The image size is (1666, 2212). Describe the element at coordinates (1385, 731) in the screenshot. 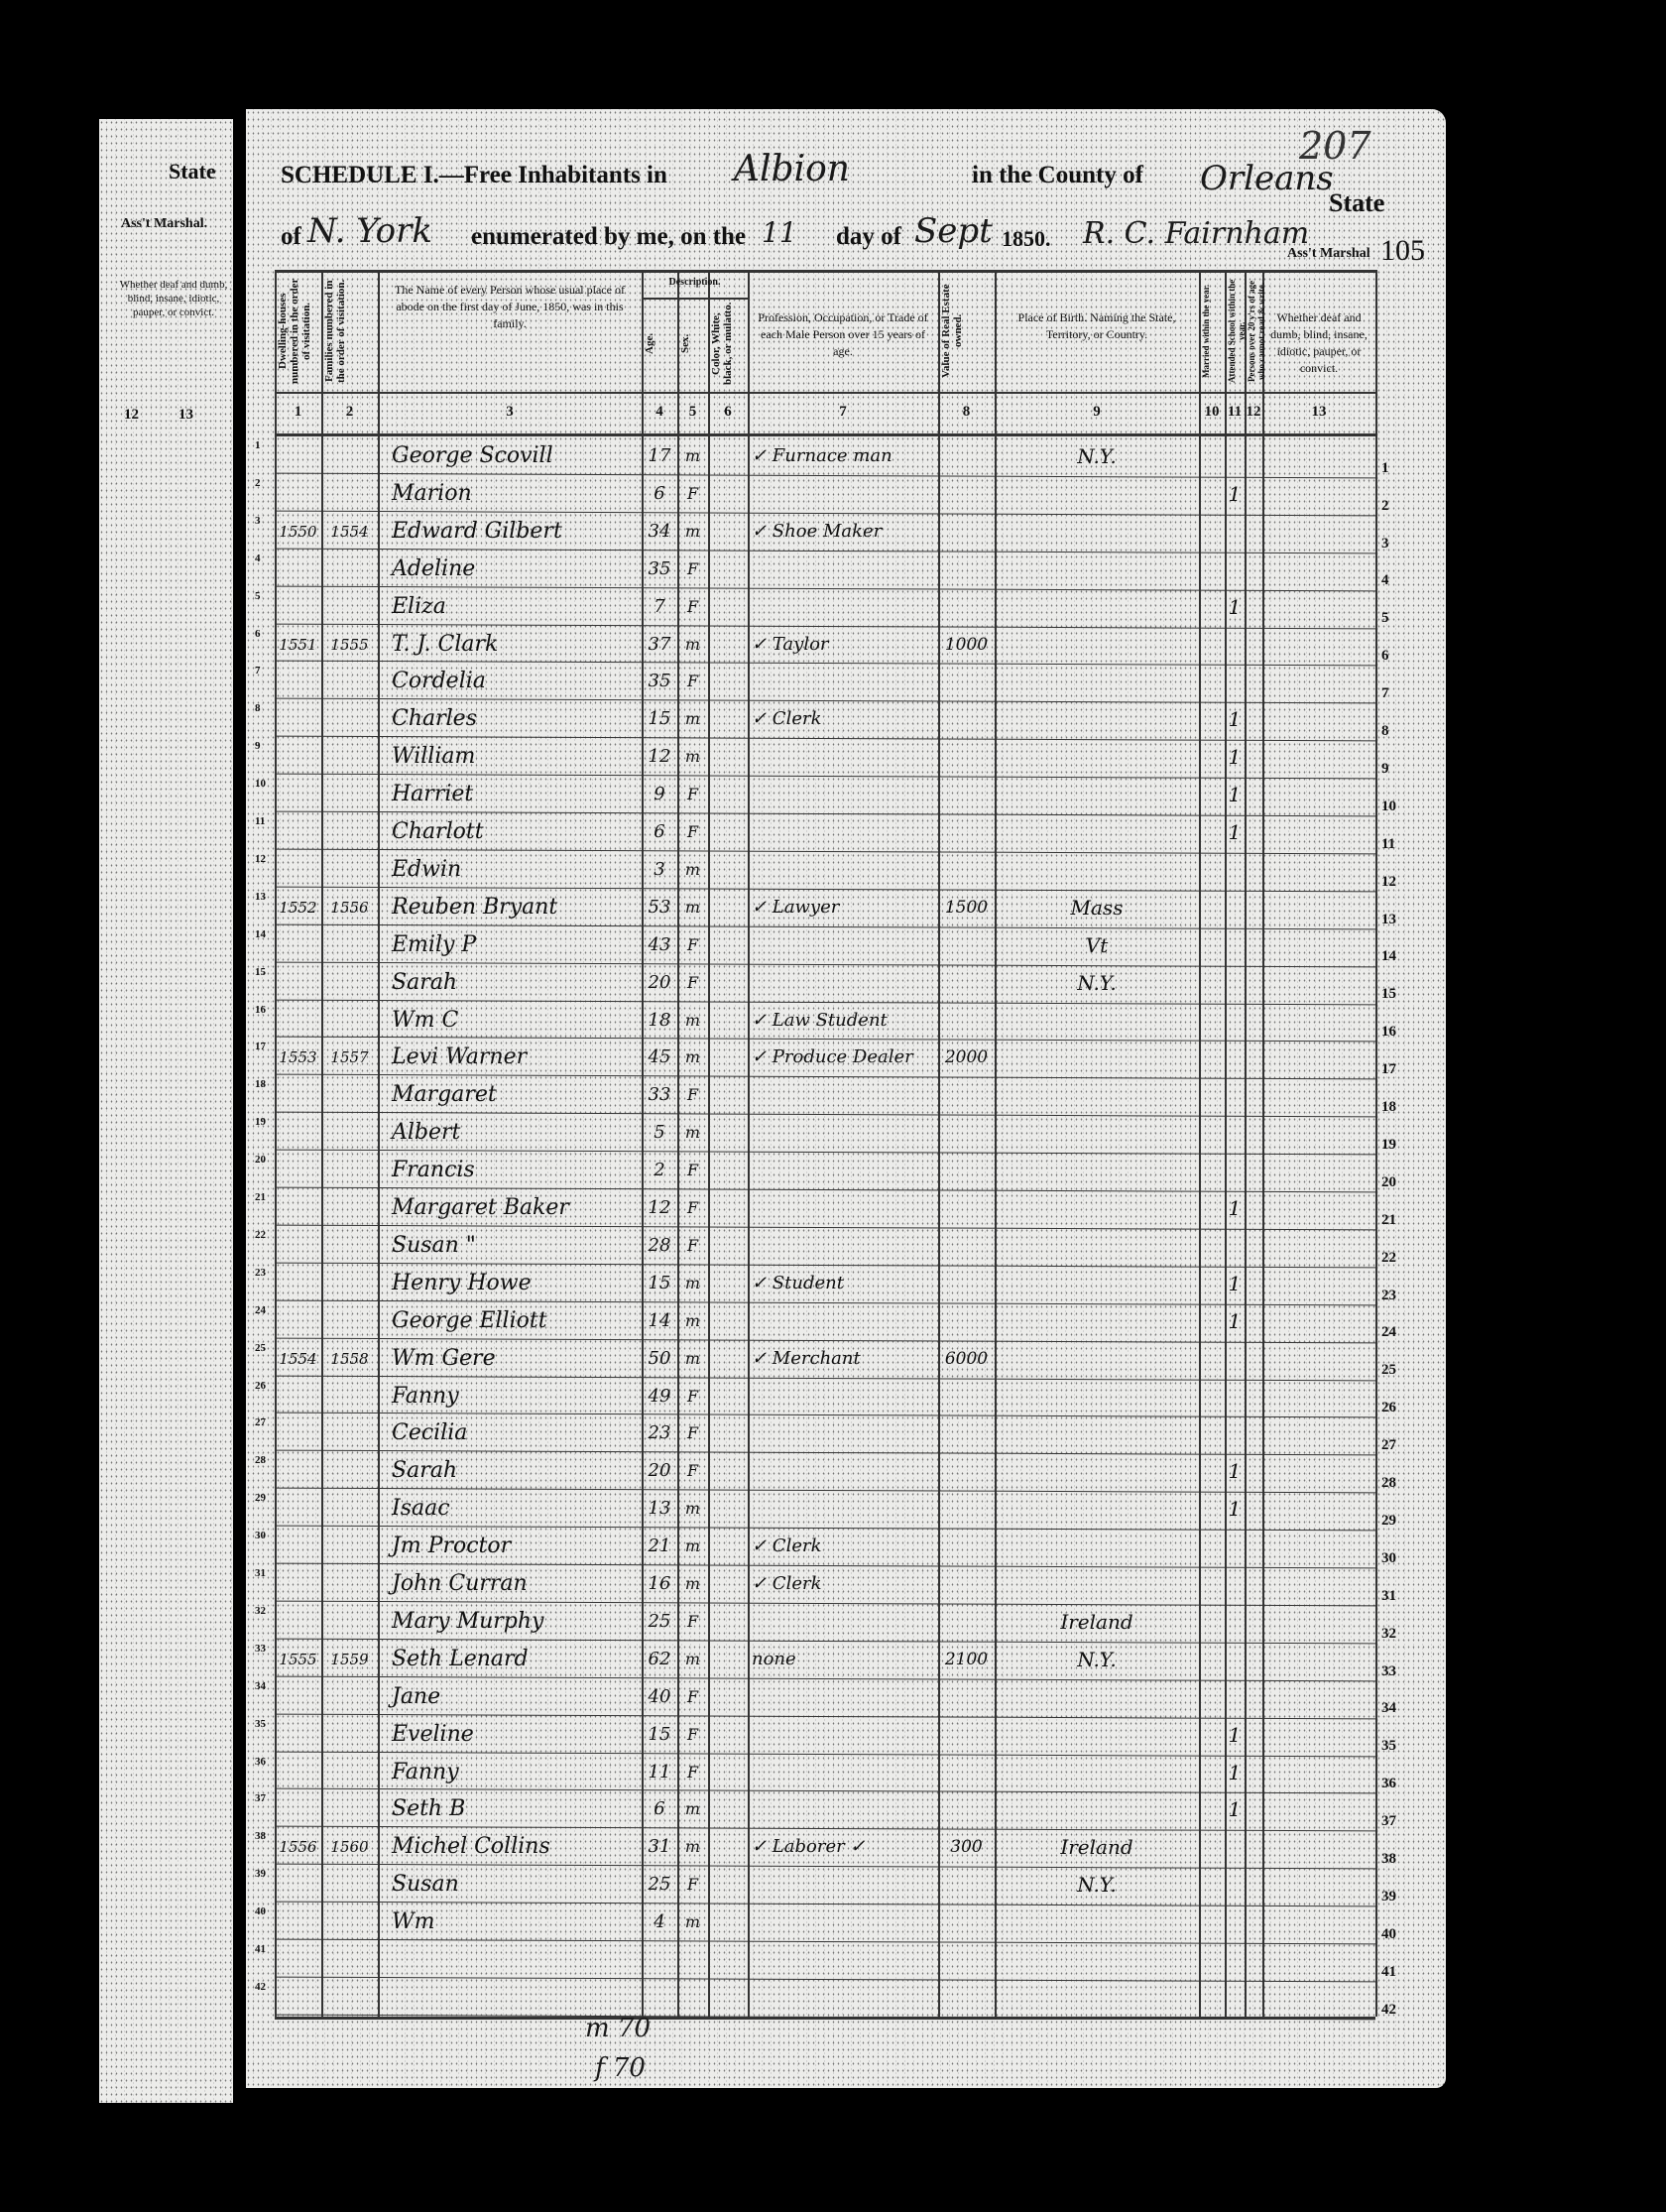

I see `line-number-right: 8` at that location.